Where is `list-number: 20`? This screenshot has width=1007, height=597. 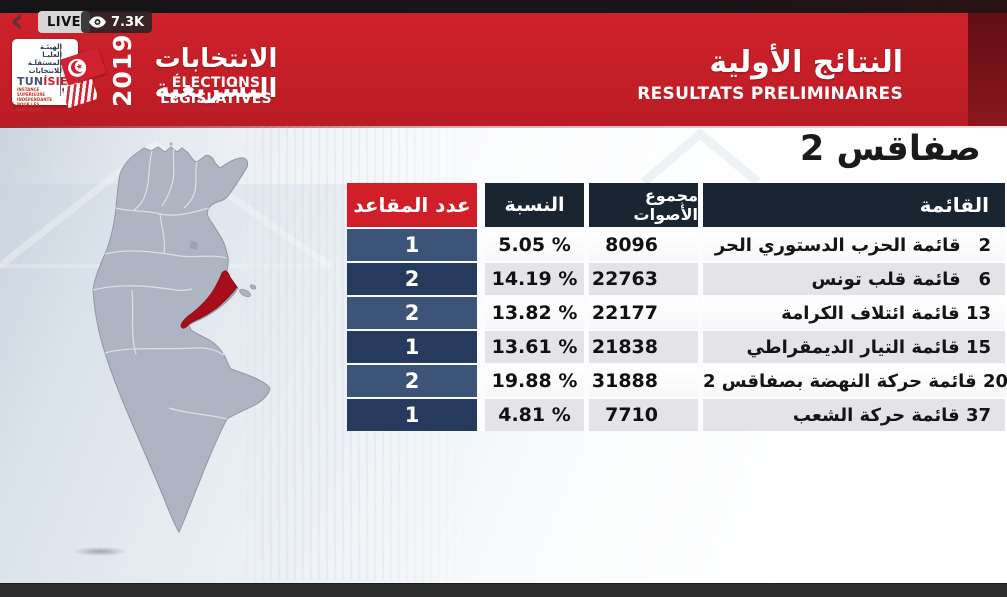 list-number: 20 is located at coordinates (994, 381).